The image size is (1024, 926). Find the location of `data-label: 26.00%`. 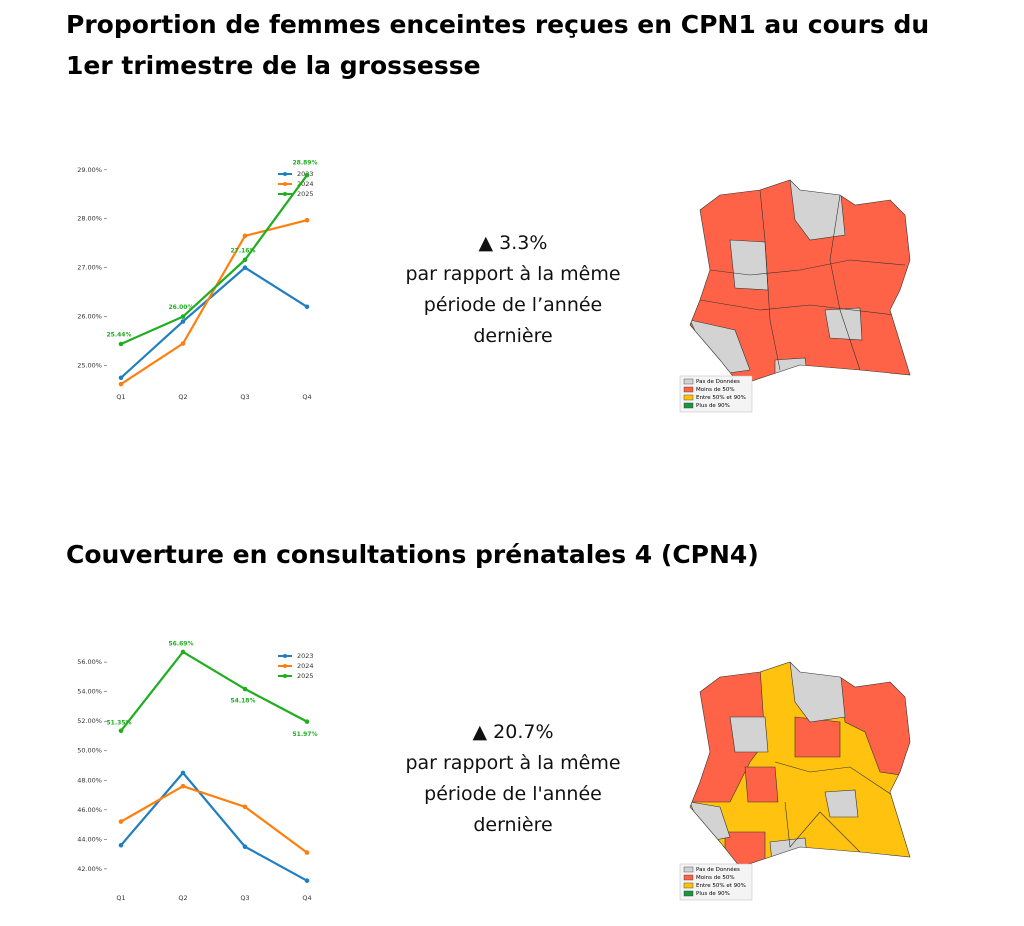

data-label: 26.00% is located at coordinates (181, 307).